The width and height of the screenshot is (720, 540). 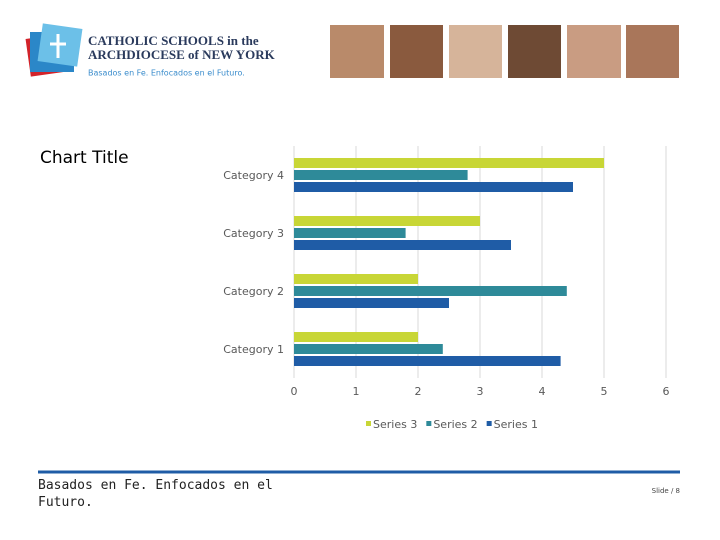 I want to click on legend-label: Series 2, so click(x=455, y=424).